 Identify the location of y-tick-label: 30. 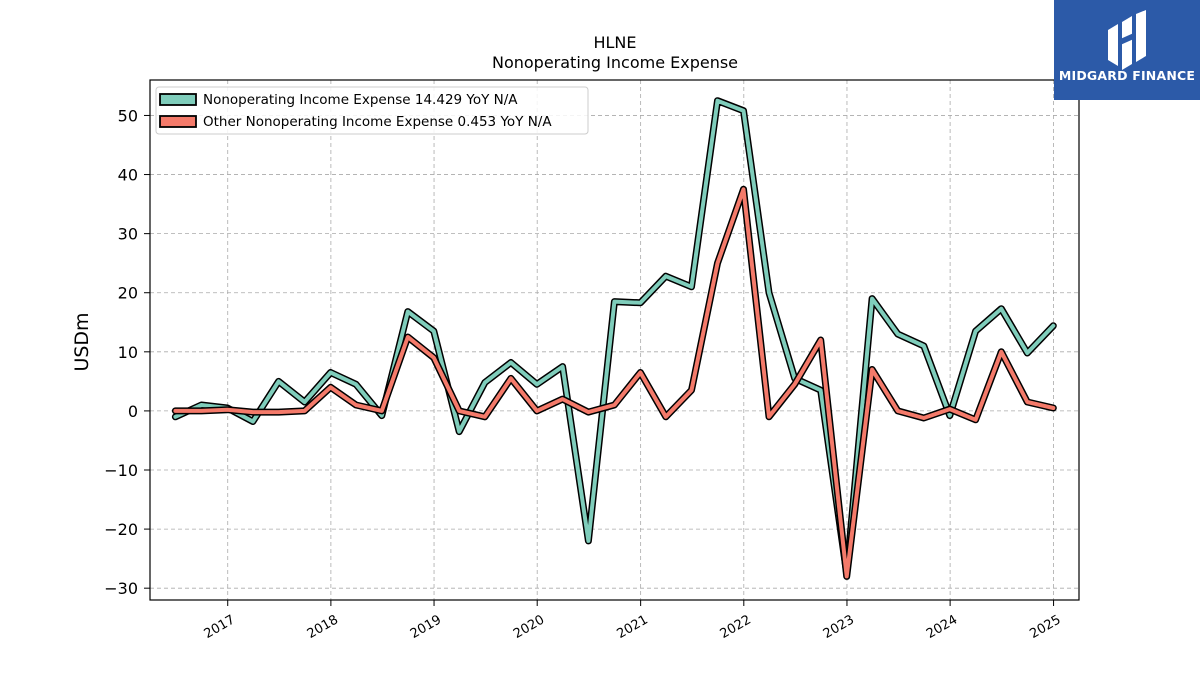
(128, 234).